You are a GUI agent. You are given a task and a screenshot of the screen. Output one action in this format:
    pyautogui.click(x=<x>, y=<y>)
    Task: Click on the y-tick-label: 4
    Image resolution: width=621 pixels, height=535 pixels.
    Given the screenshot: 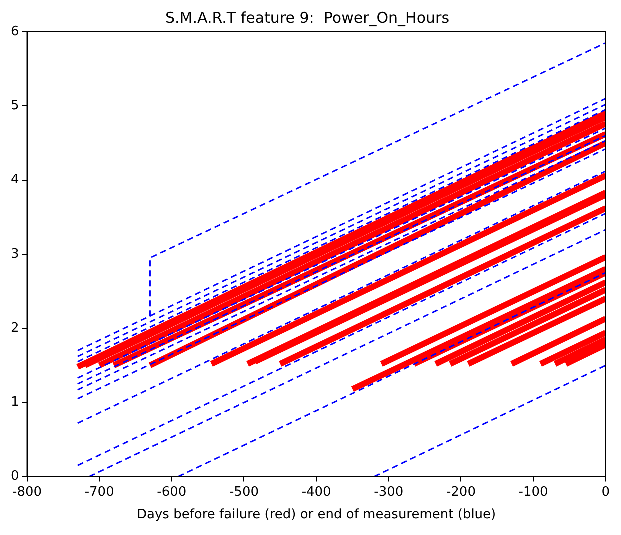 What is the action you would take?
    pyautogui.click(x=15, y=180)
    